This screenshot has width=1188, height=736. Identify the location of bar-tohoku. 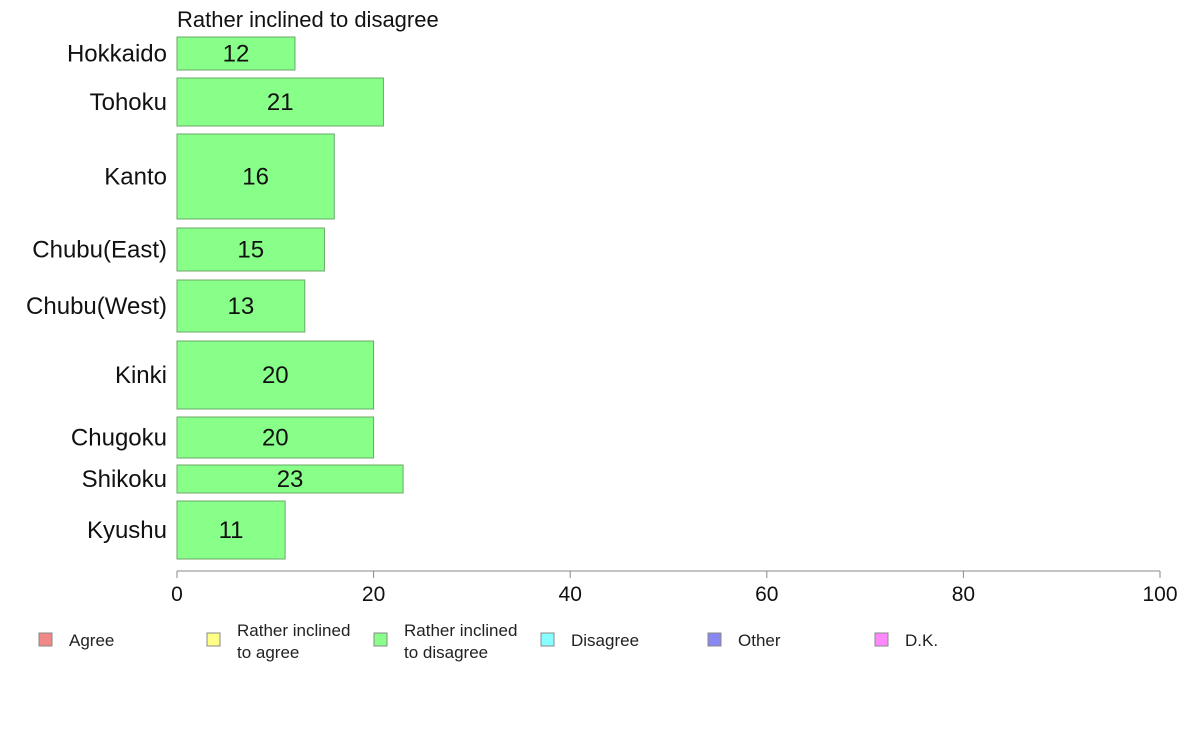
(280, 102).